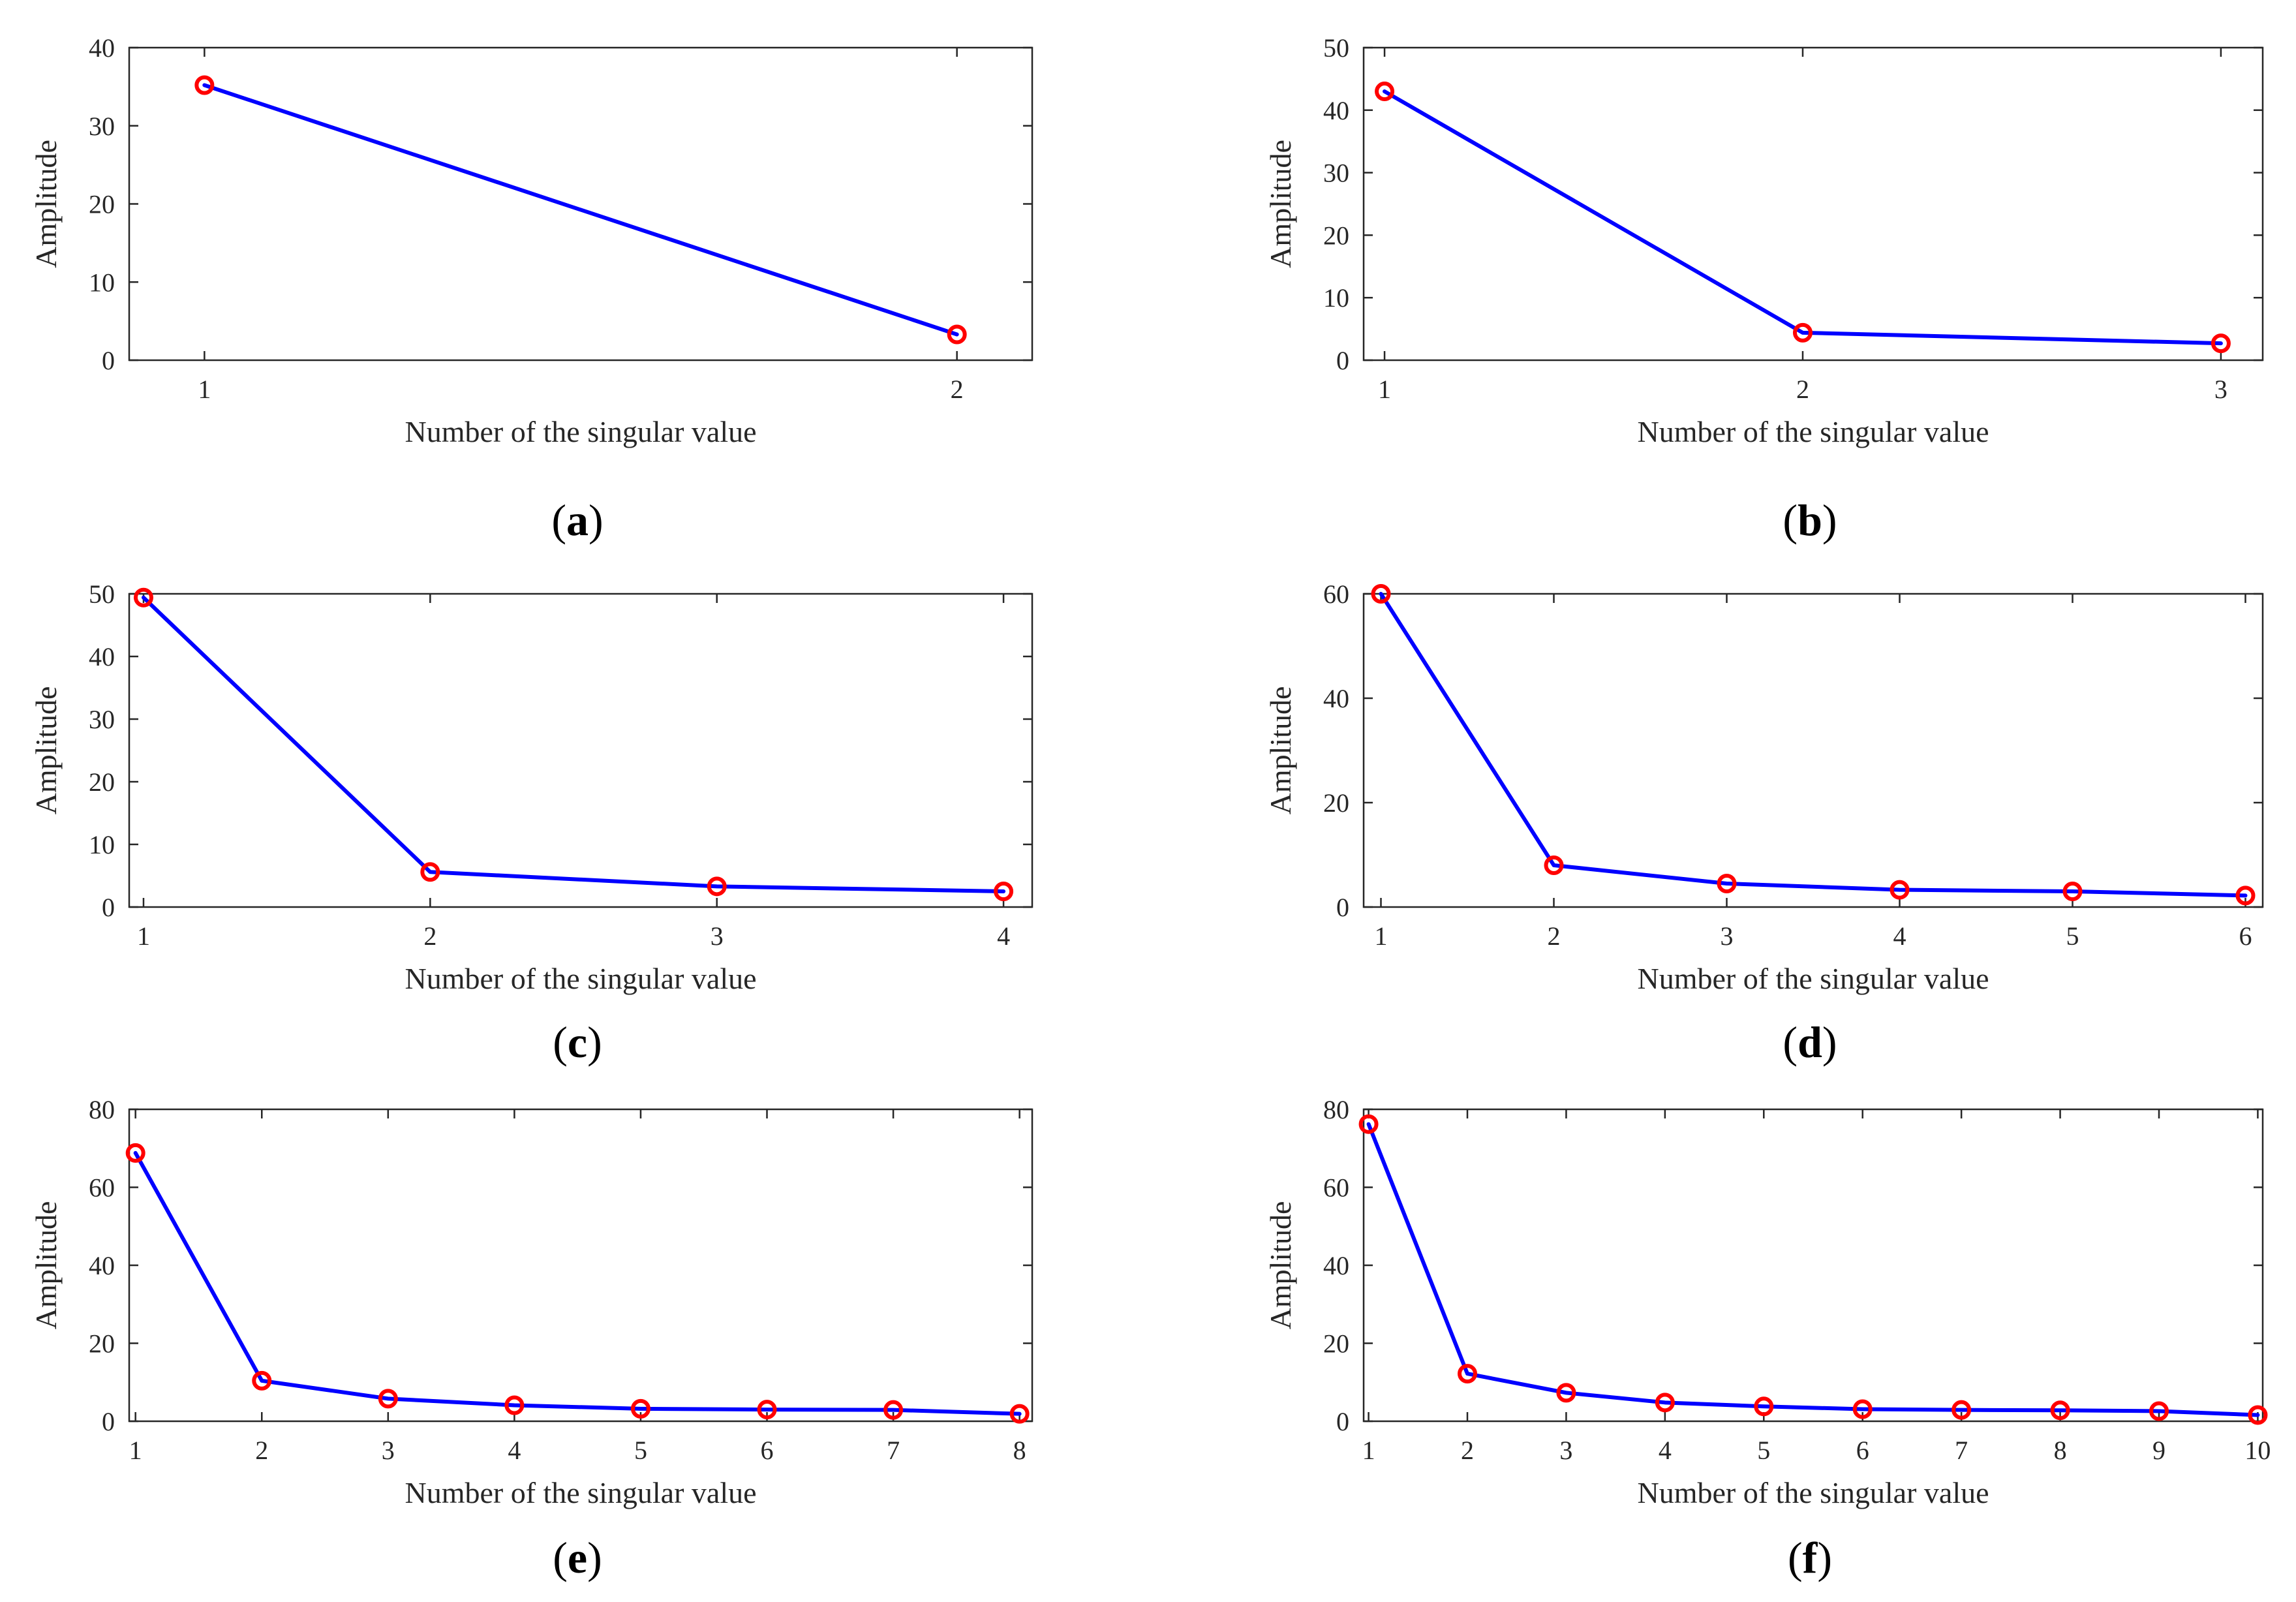 This screenshot has height=1602, width=2296. What do you see at coordinates (1336, 1110) in the screenshot?
I see `chart-f-y-tick-label: 80` at bounding box center [1336, 1110].